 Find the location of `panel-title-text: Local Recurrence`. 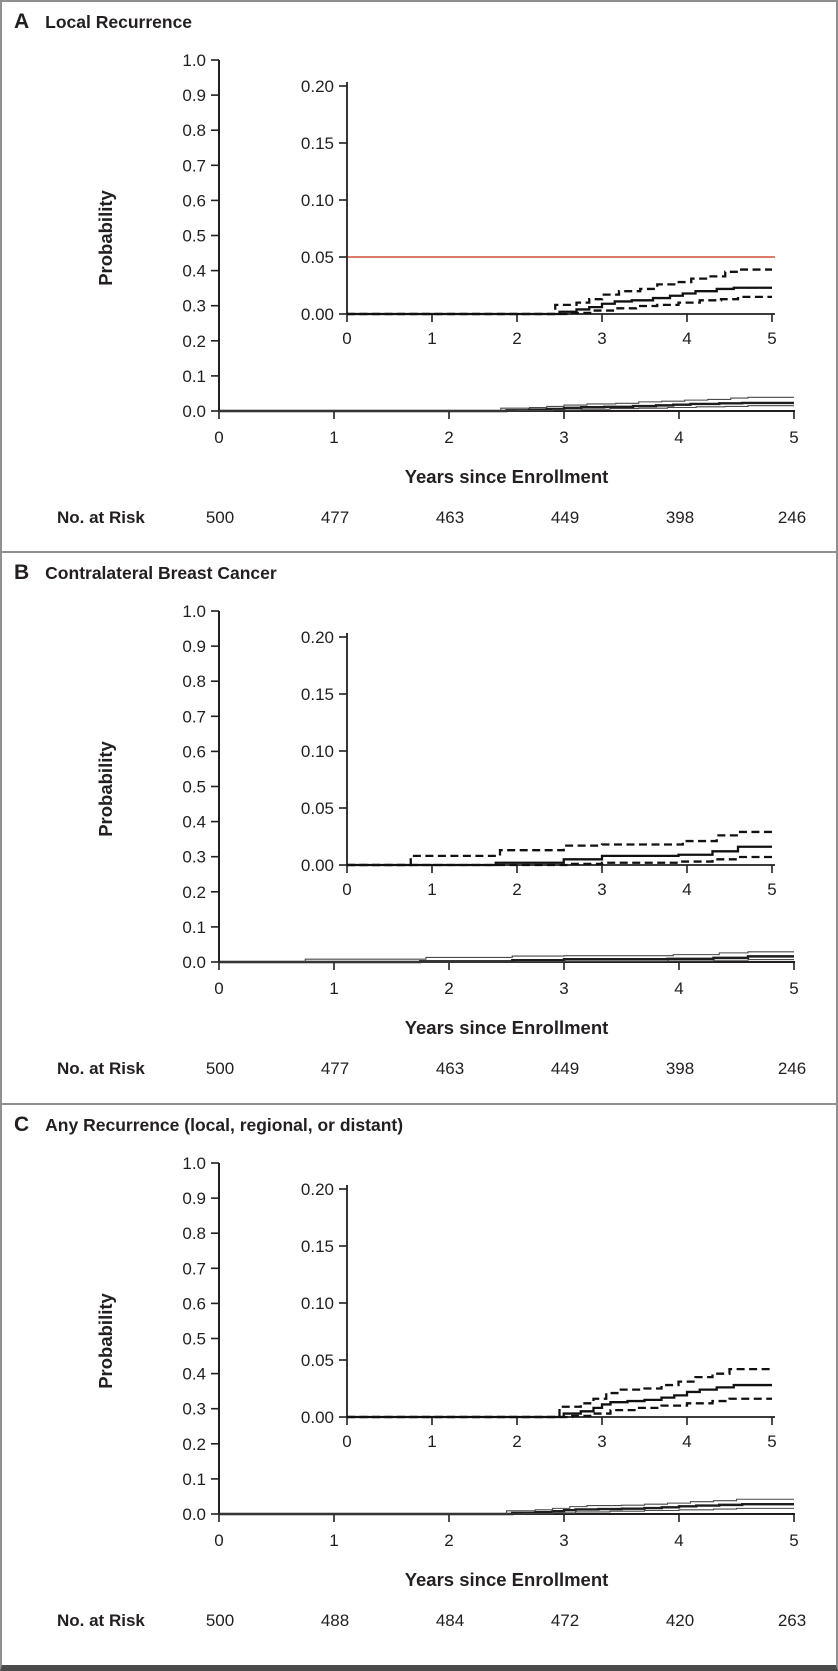

panel-title-text: Local Recurrence is located at coordinates (119, 22).